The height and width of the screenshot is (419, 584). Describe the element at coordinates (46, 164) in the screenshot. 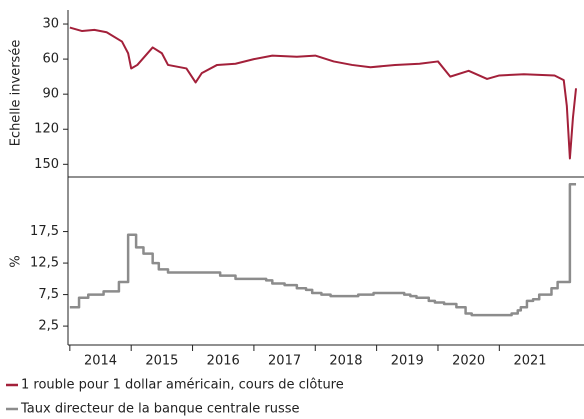

I see `y-tick-label: 150` at that location.